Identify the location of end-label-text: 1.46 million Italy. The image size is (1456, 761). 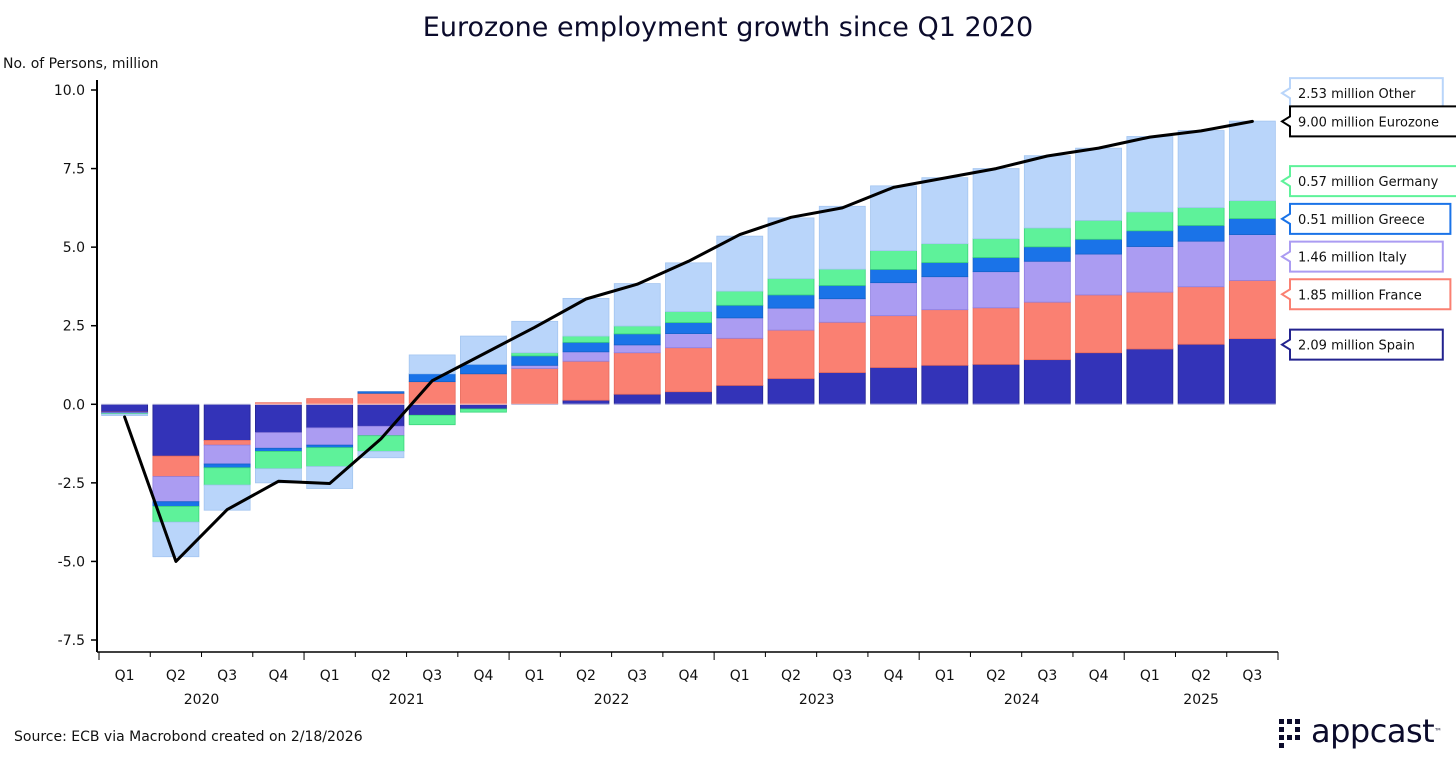
(1352, 258).